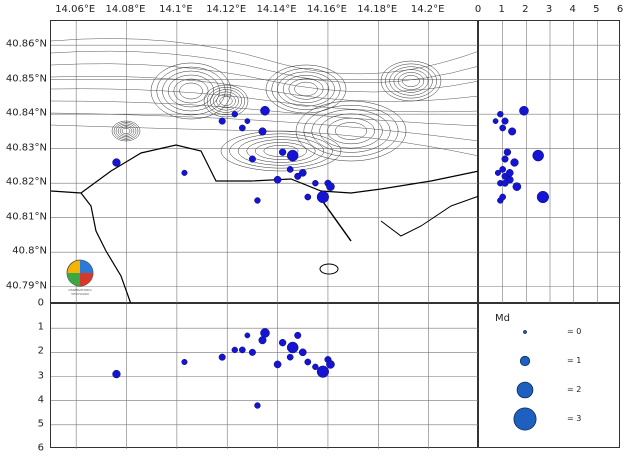 This screenshot has width=638, height=462. Describe the element at coordinates (502, 318) in the screenshot. I see `legend-title: Md` at that location.